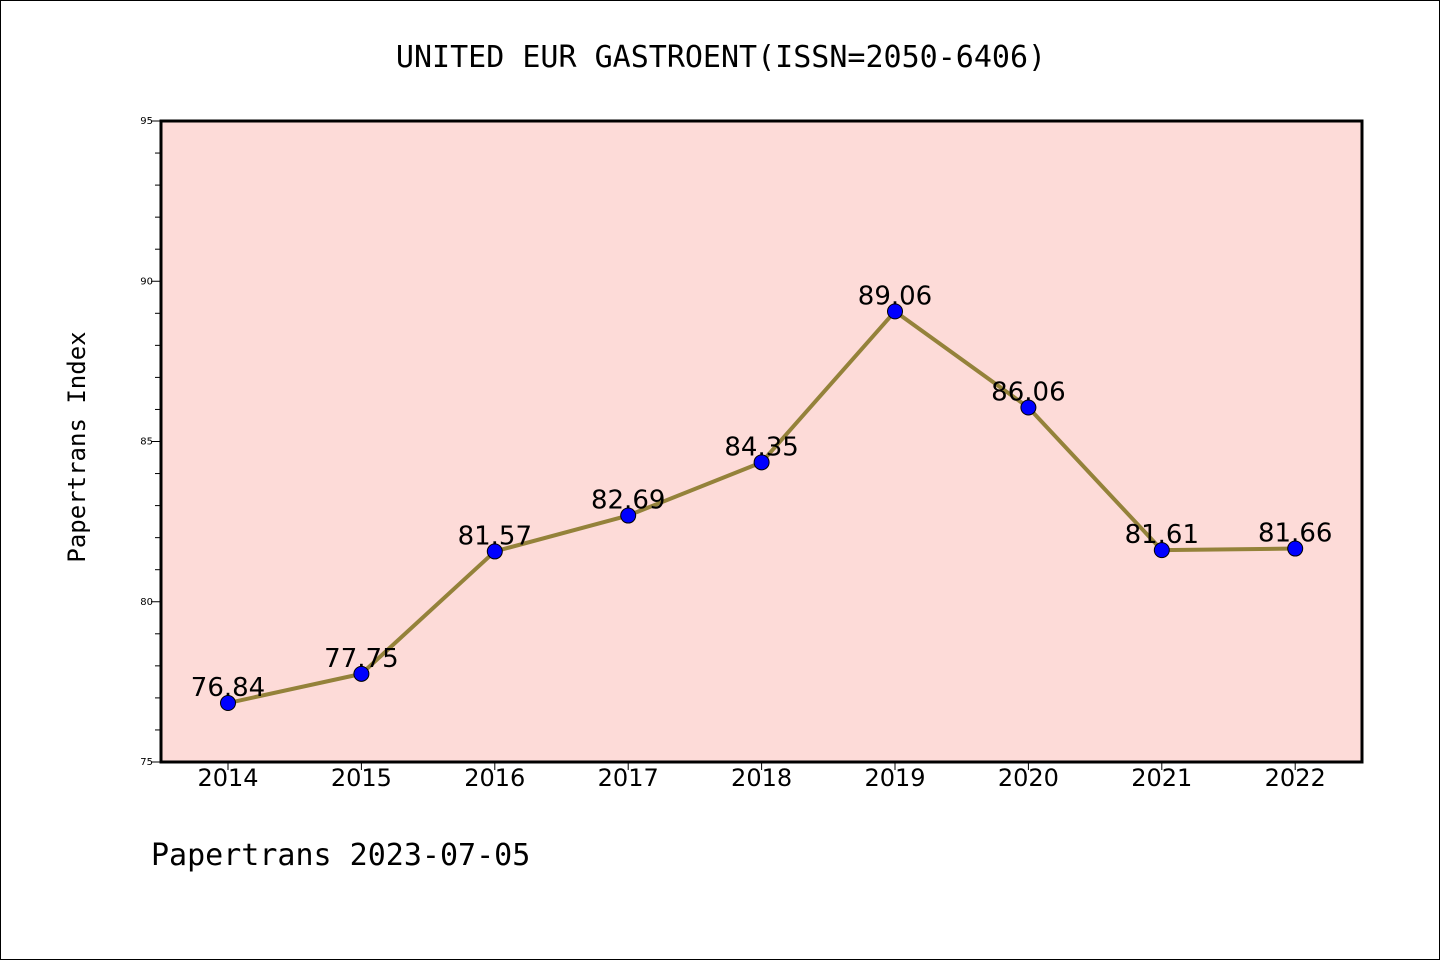 This screenshot has width=1440, height=961. What do you see at coordinates (146, 121) in the screenshot?
I see `y-tick-label: 95` at bounding box center [146, 121].